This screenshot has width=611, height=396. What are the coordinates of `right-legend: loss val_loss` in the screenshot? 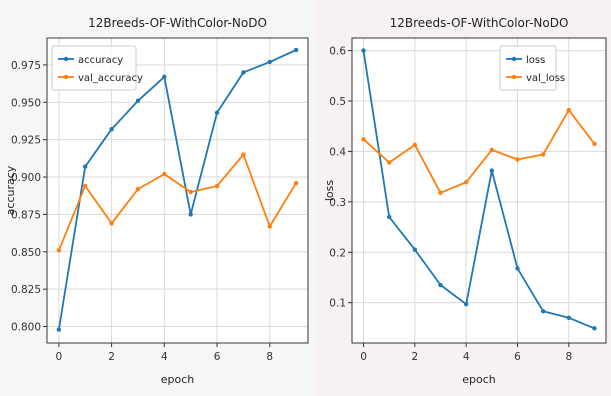 It's located at (532, 68).